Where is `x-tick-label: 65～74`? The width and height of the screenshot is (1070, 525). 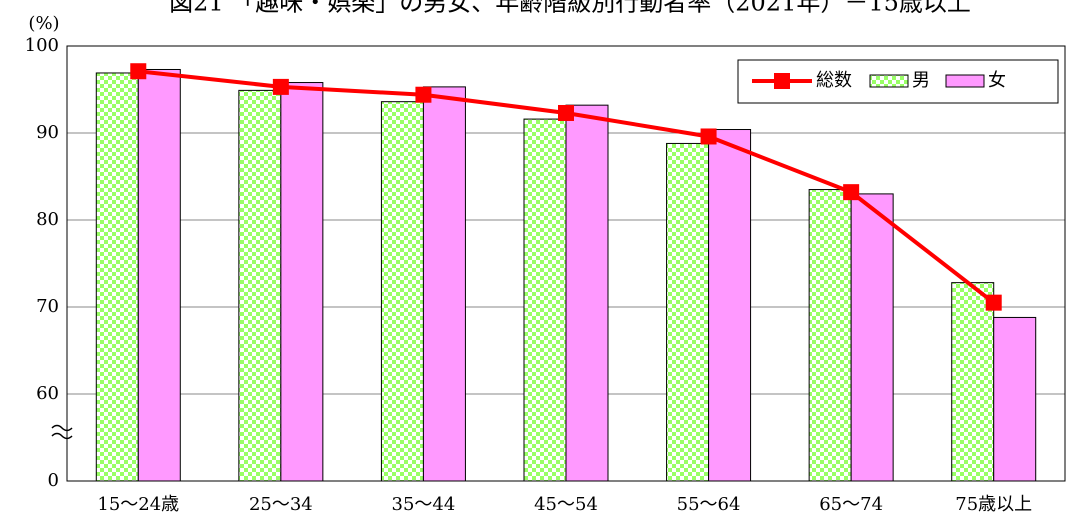 x-tick-label: 65～74 is located at coordinates (851, 504).